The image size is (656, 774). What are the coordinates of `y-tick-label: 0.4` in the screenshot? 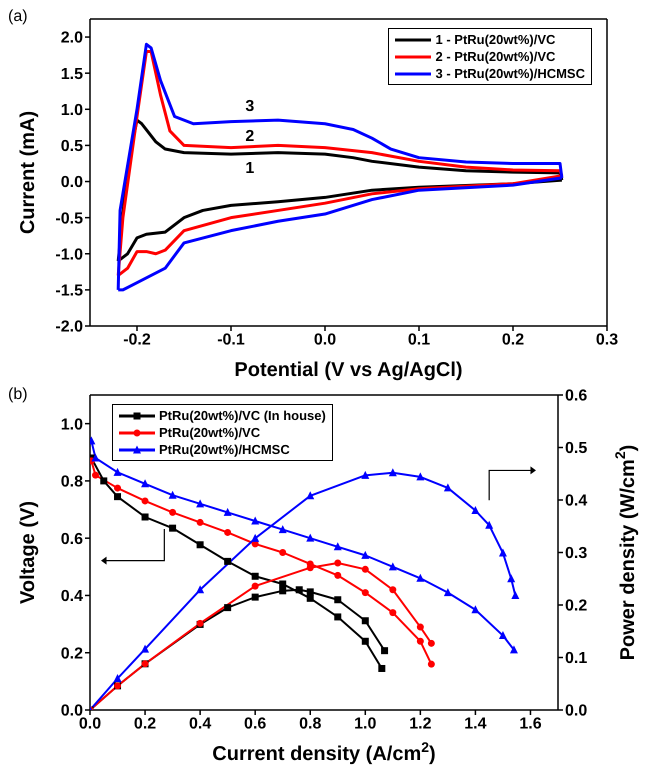 It's located at (72, 597).